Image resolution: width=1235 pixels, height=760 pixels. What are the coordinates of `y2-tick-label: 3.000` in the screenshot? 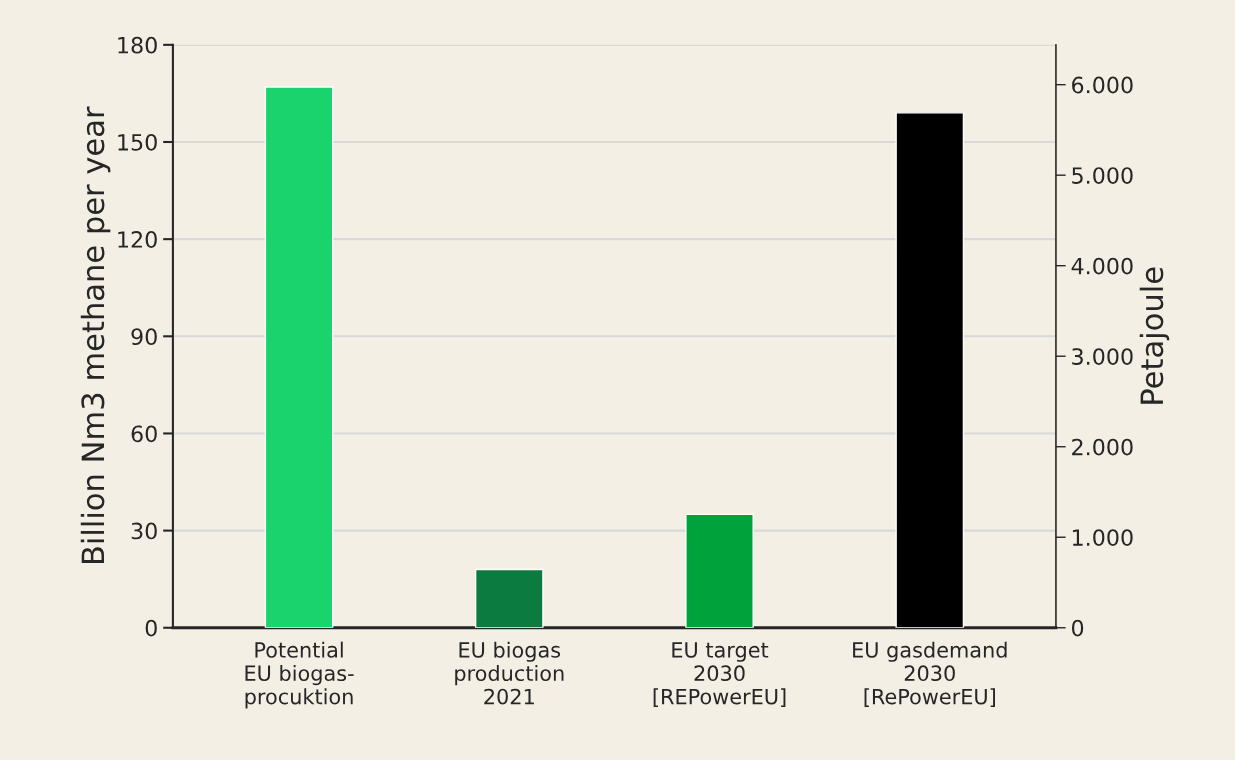 It's located at (1102, 356).